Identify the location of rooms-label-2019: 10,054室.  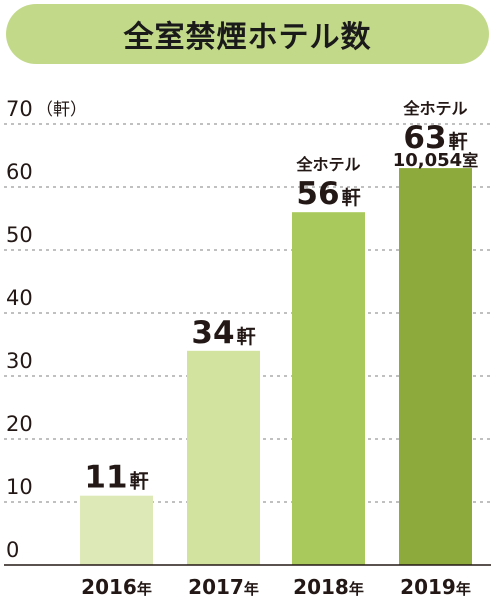
(435, 160).